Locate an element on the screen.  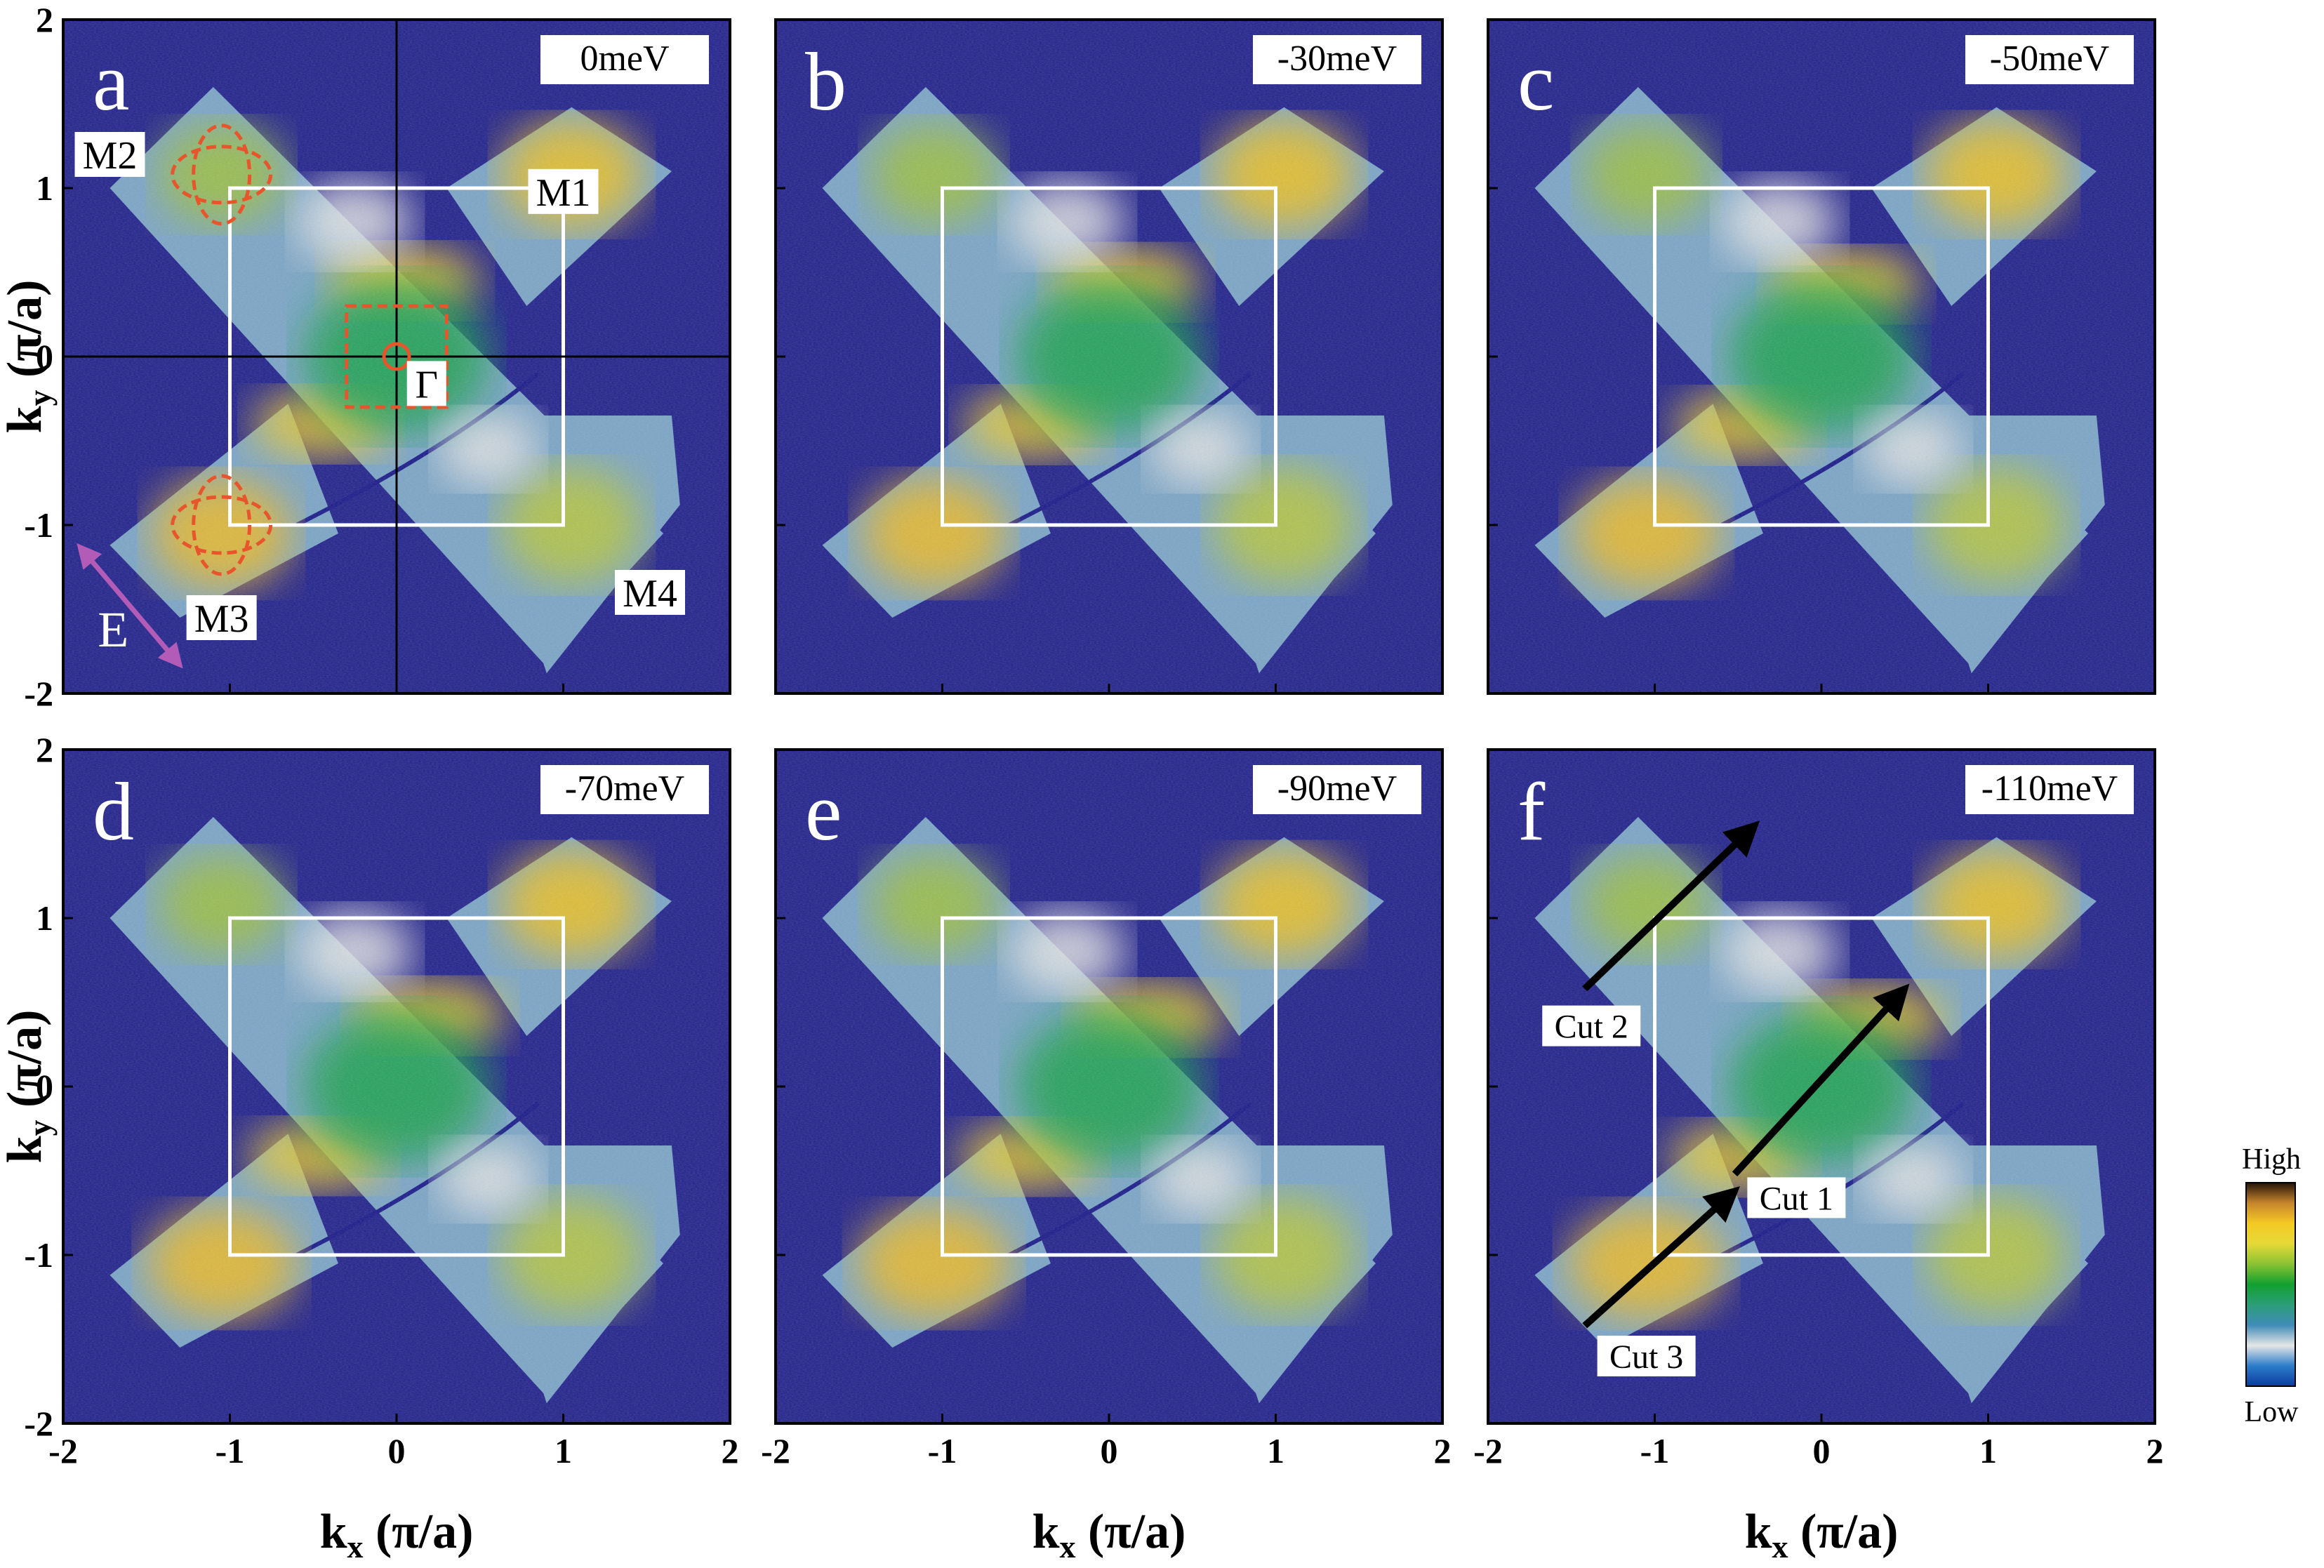
panel-e: -2 -1 0 1 2 e -90meV is located at coordinates (1106, 1109).